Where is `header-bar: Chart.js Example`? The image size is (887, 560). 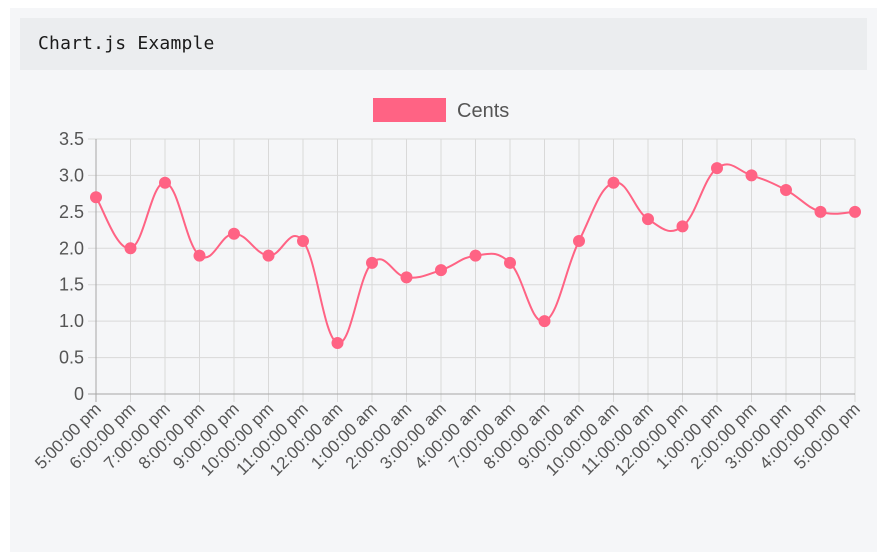
header-bar: Chart.js Example is located at coordinates (443, 44).